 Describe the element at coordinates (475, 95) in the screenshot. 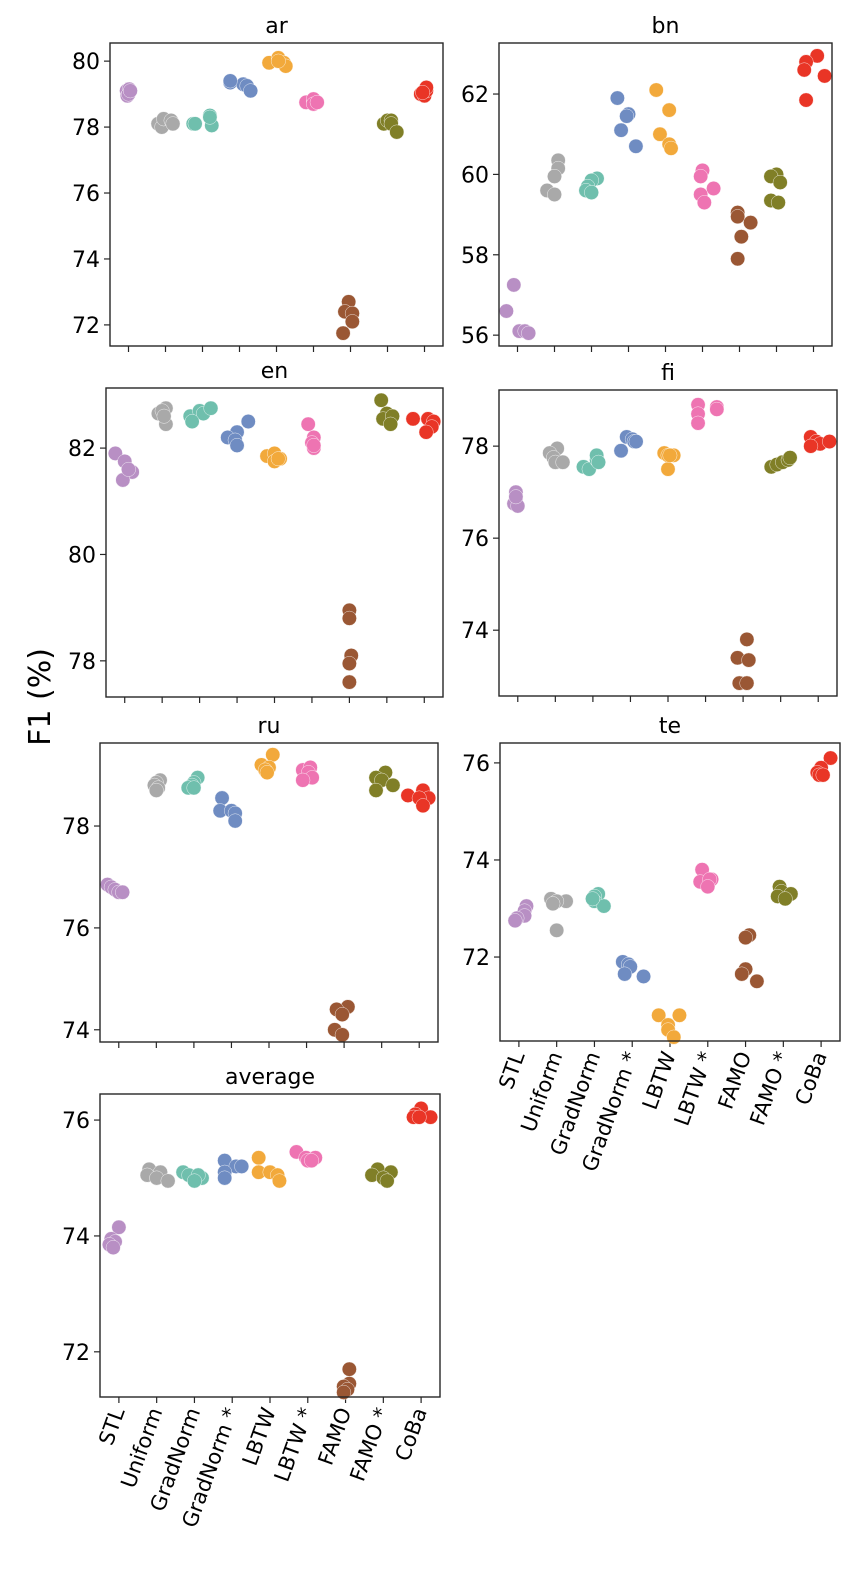

I see `y-tick-label: 62` at that location.